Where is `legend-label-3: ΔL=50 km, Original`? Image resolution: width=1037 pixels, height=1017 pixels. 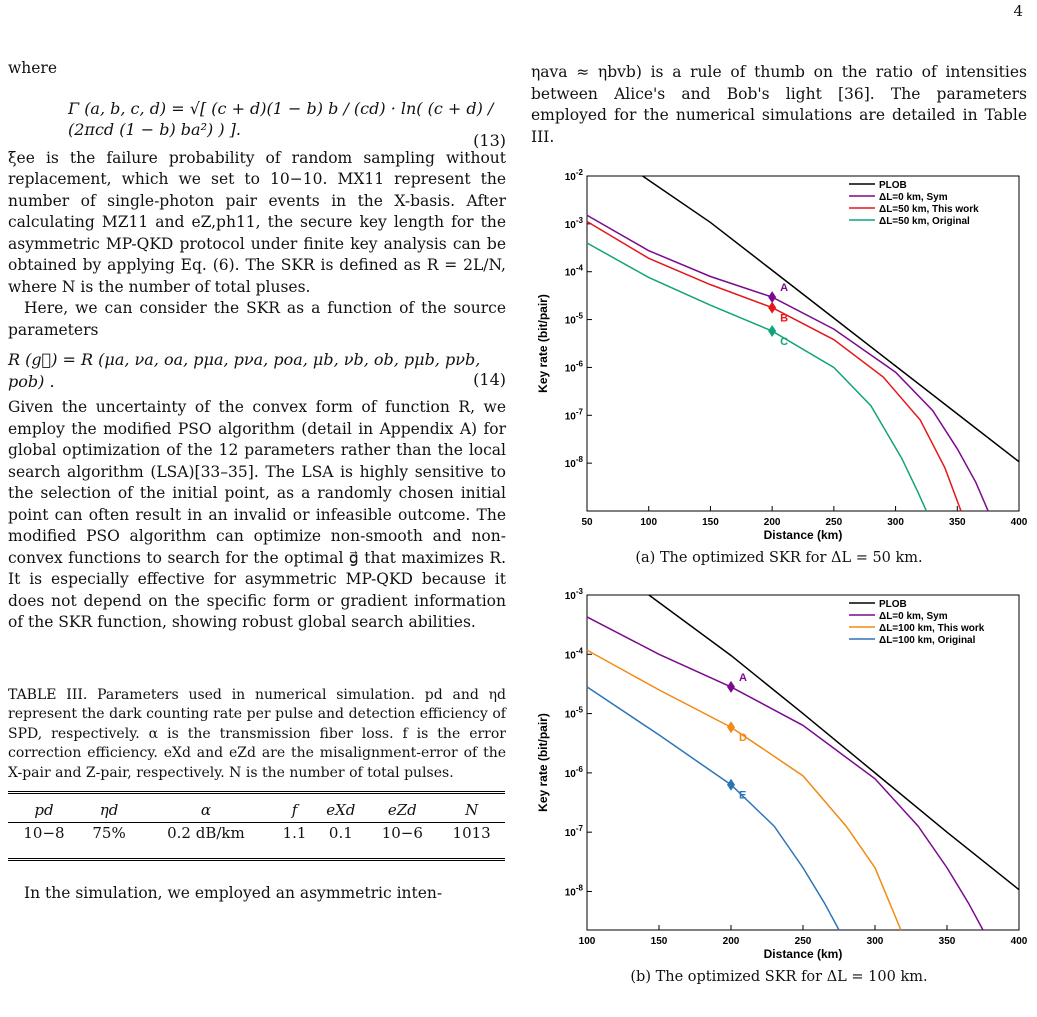
legend-label-3: ΔL=50 km, Original is located at coordinates (924, 221).